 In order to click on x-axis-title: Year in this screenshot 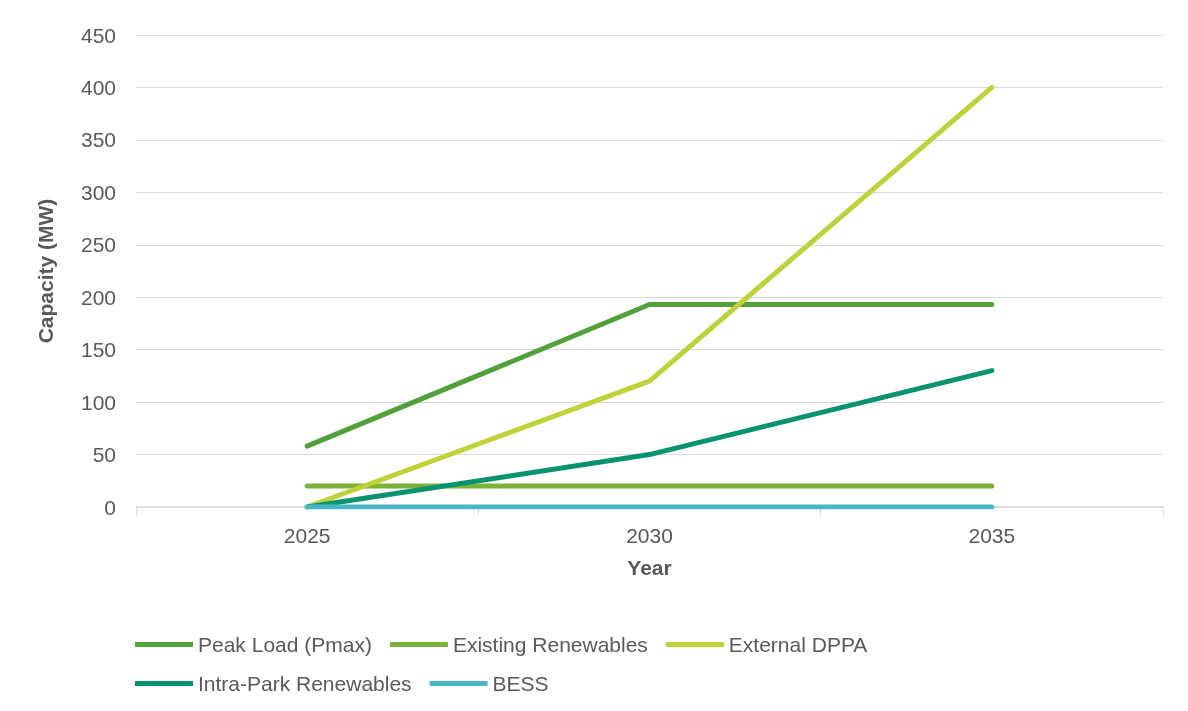, I will do `click(649, 567)`.